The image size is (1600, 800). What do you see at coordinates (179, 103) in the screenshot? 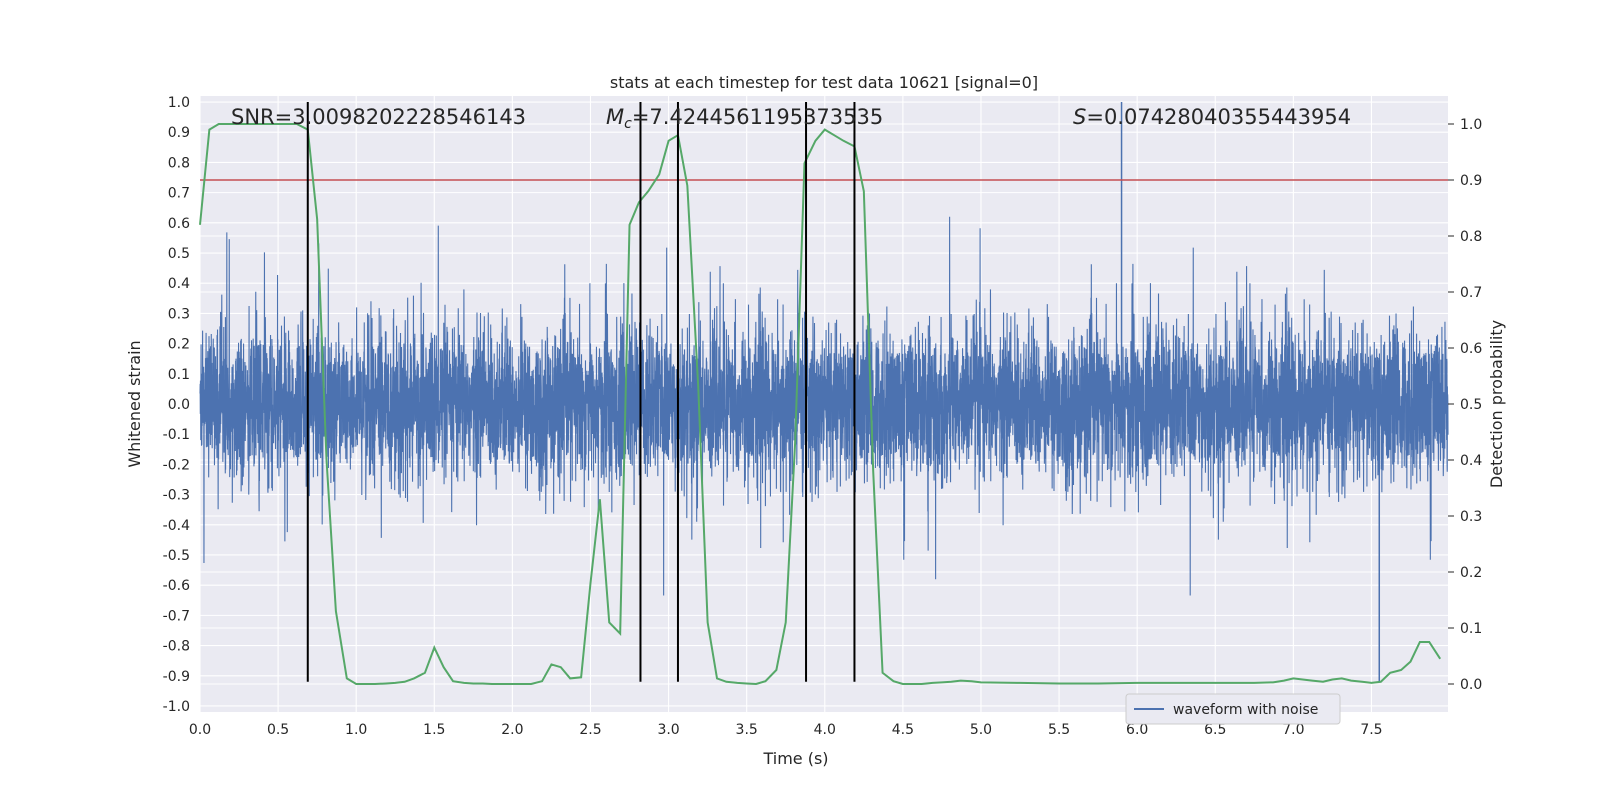
I see `y-tick-label: 1.0` at bounding box center [179, 103].